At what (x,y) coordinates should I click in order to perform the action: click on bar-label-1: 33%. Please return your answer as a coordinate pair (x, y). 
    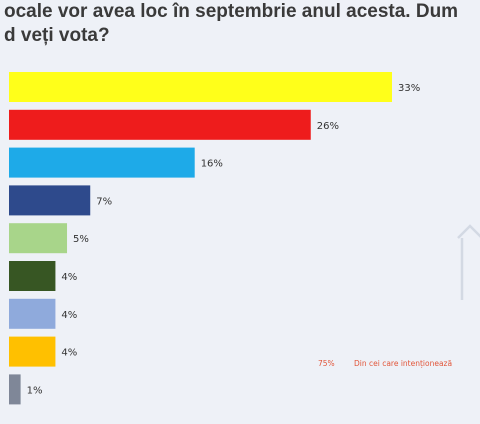
    Looking at the image, I should click on (409, 88).